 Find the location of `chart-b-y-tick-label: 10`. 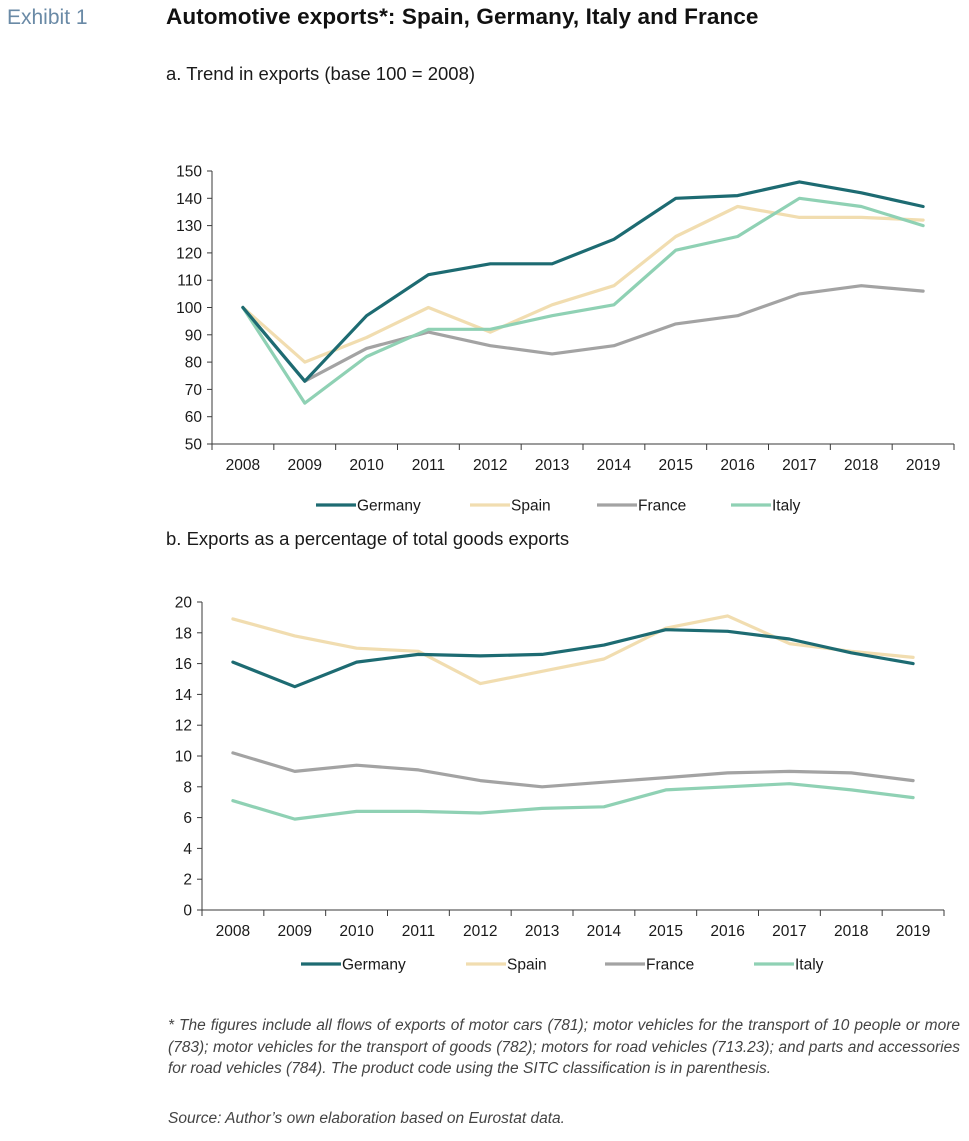

chart-b-y-tick-label: 10 is located at coordinates (184, 757).